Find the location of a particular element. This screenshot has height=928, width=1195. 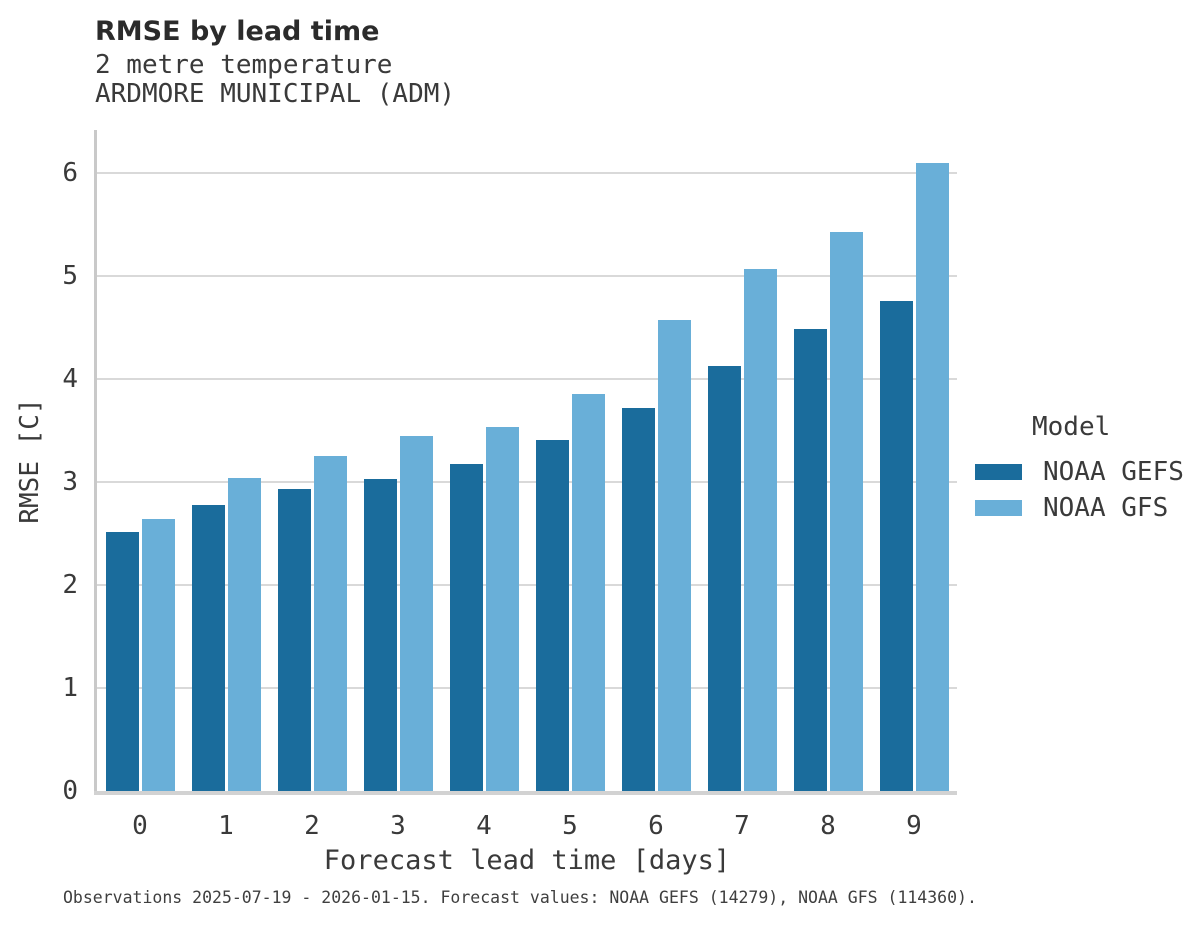

x-axis-spine is located at coordinates (525, 793).